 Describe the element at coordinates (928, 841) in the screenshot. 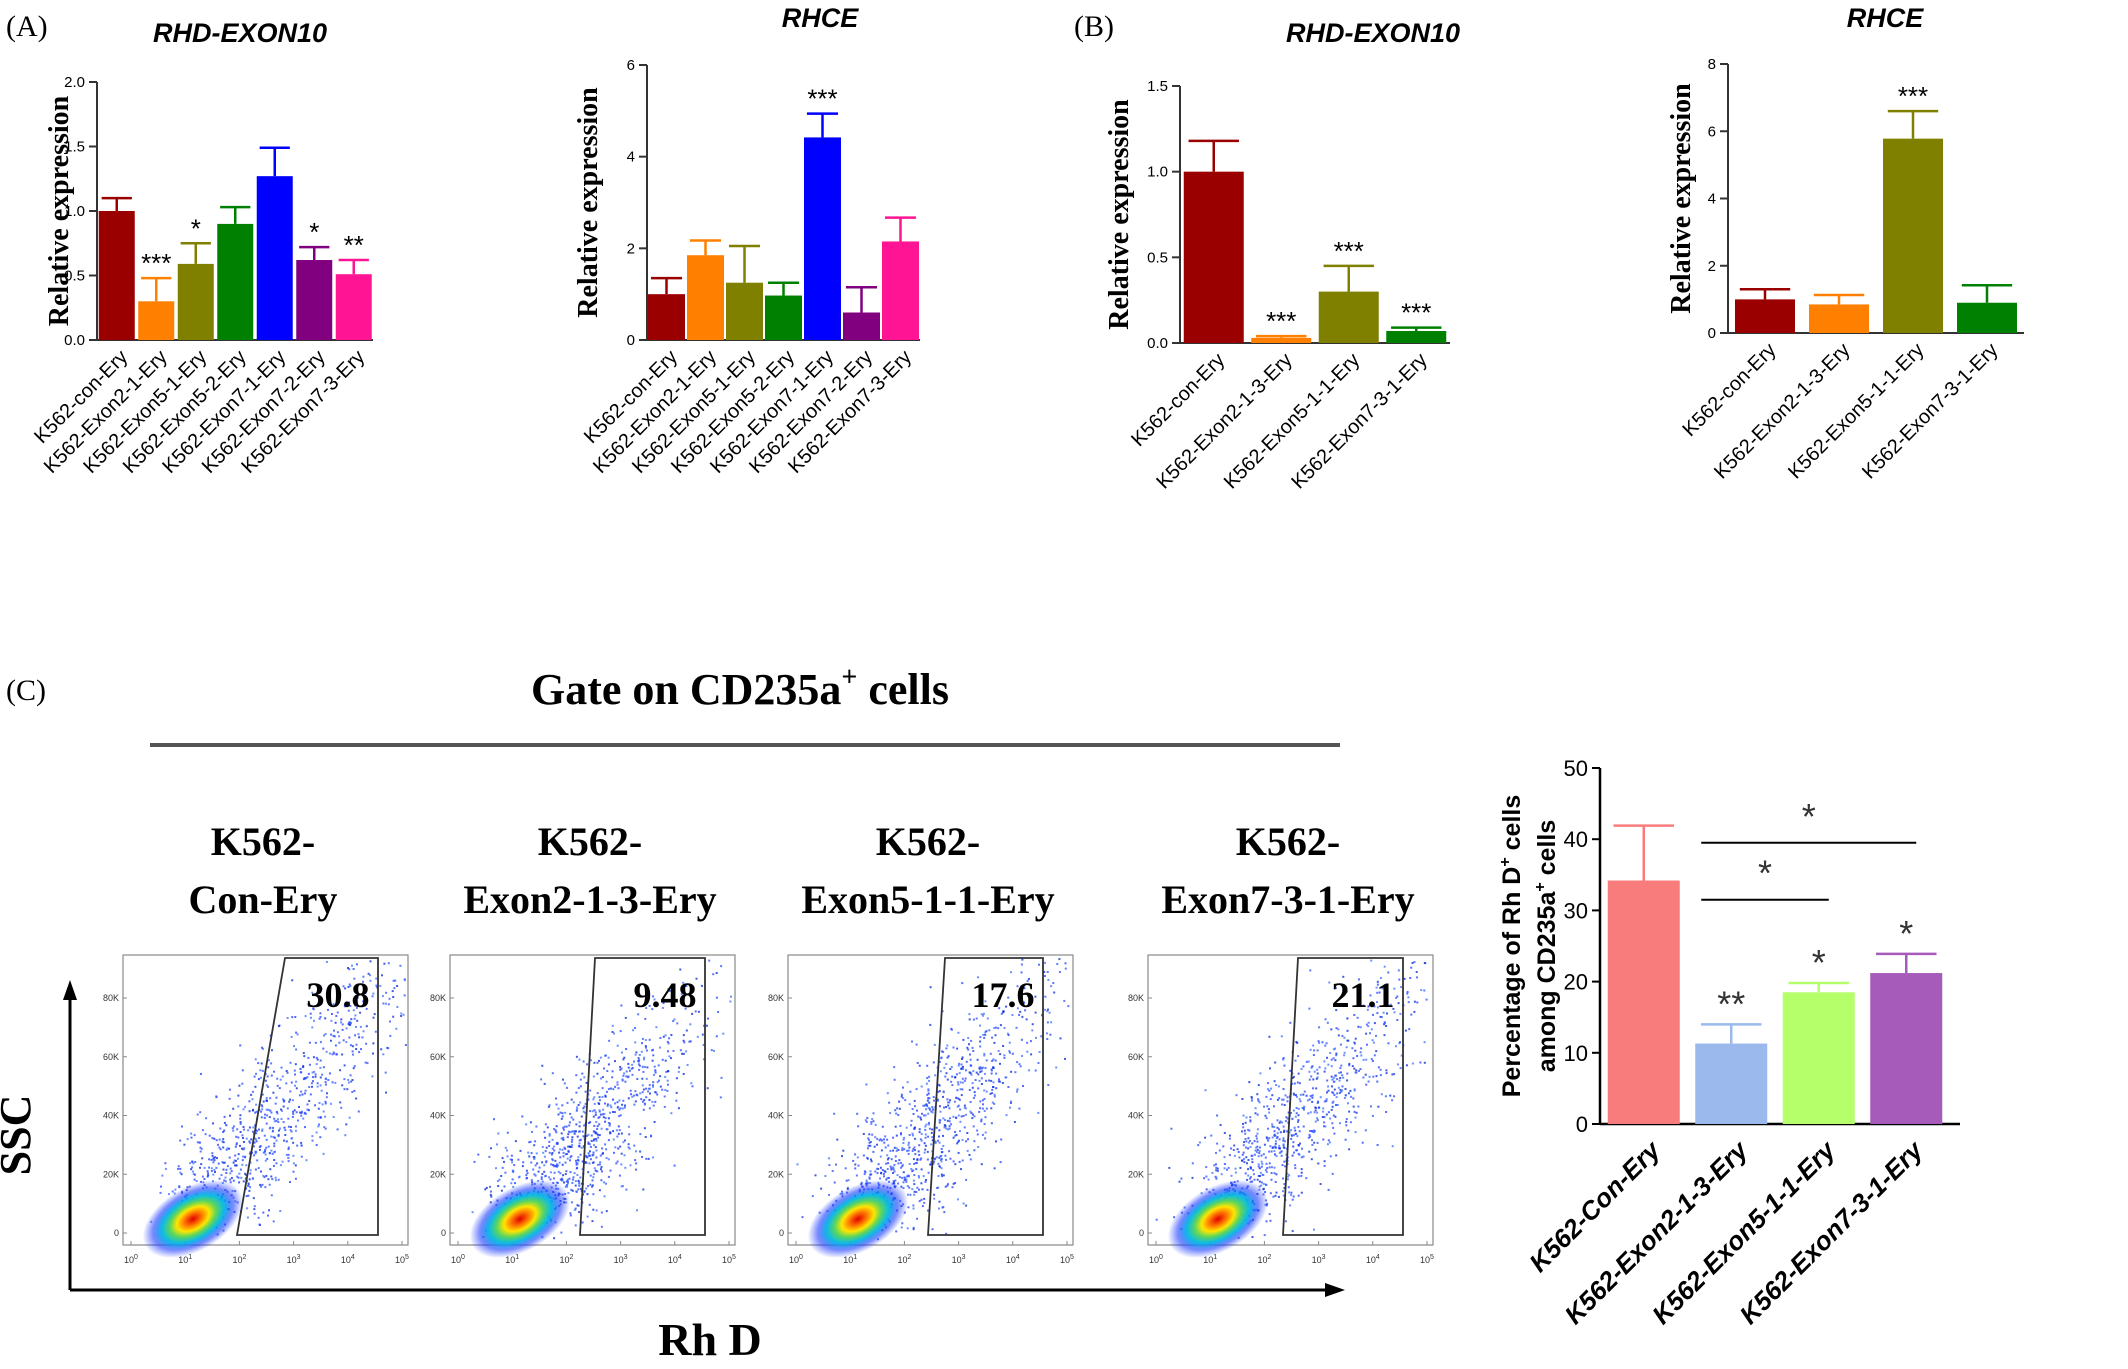

I see `flow-panel-title-line1: K562-` at that location.